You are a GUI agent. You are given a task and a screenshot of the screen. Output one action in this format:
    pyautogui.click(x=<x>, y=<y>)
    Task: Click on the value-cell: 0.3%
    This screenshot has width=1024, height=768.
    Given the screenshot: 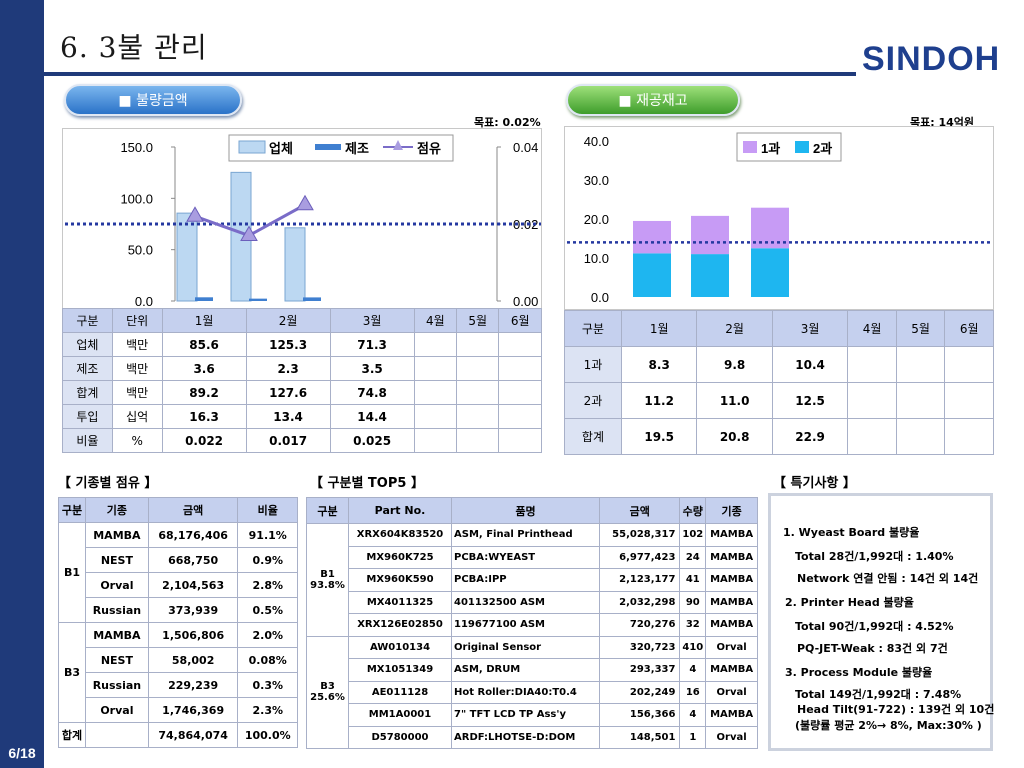 What is the action you would take?
    pyautogui.click(x=267, y=685)
    